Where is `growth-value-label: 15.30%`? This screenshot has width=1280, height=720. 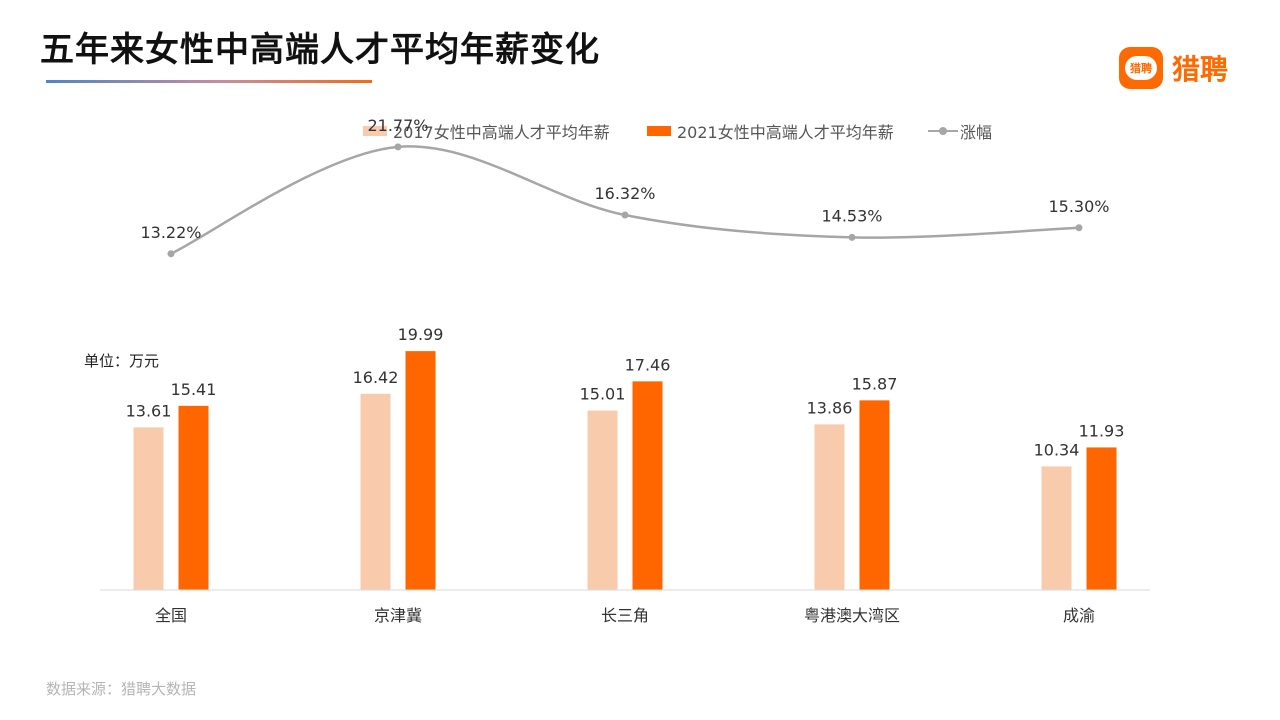
growth-value-label: 15.30% is located at coordinates (1078, 206).